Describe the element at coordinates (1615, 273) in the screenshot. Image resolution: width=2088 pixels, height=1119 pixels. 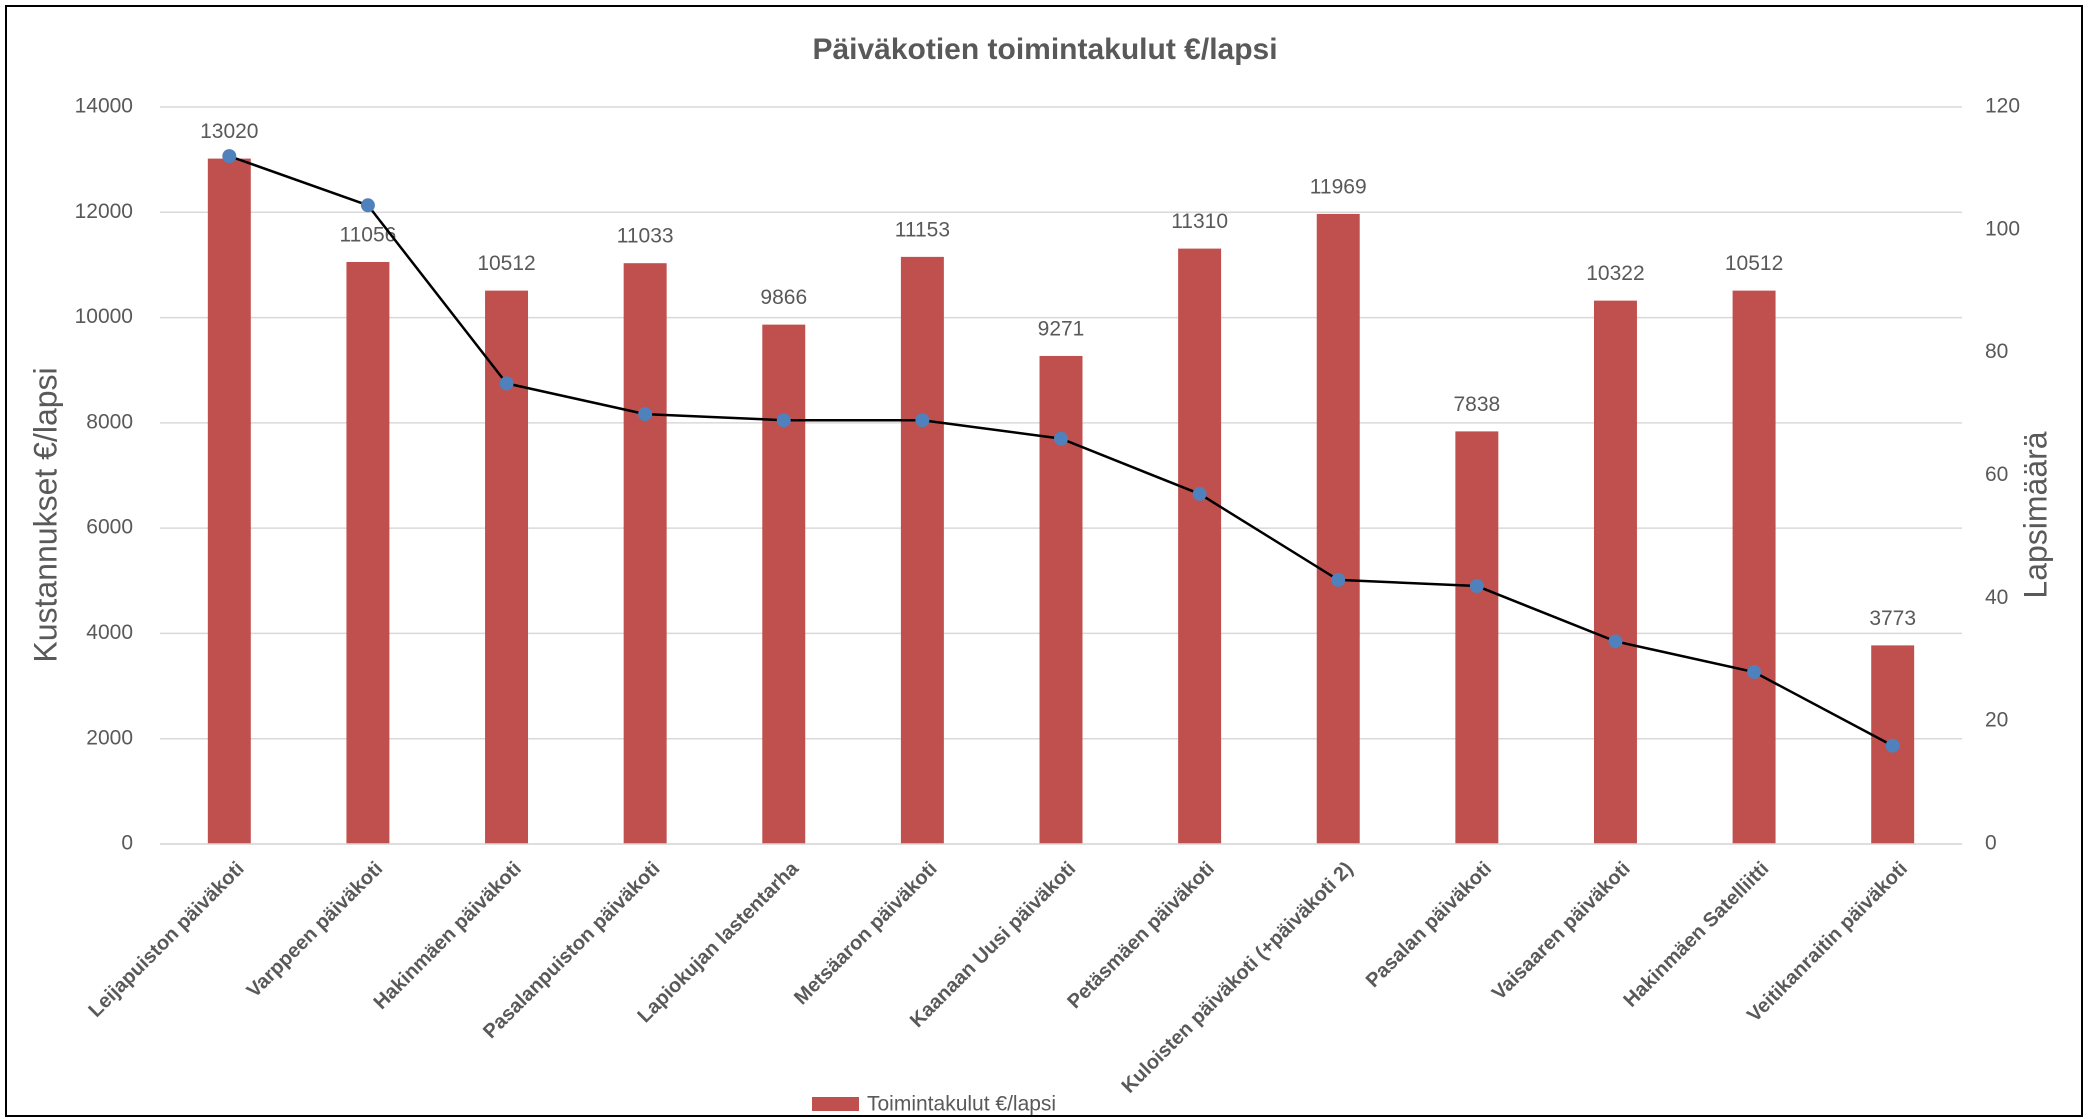
I see `data-label: 10322` at that location.